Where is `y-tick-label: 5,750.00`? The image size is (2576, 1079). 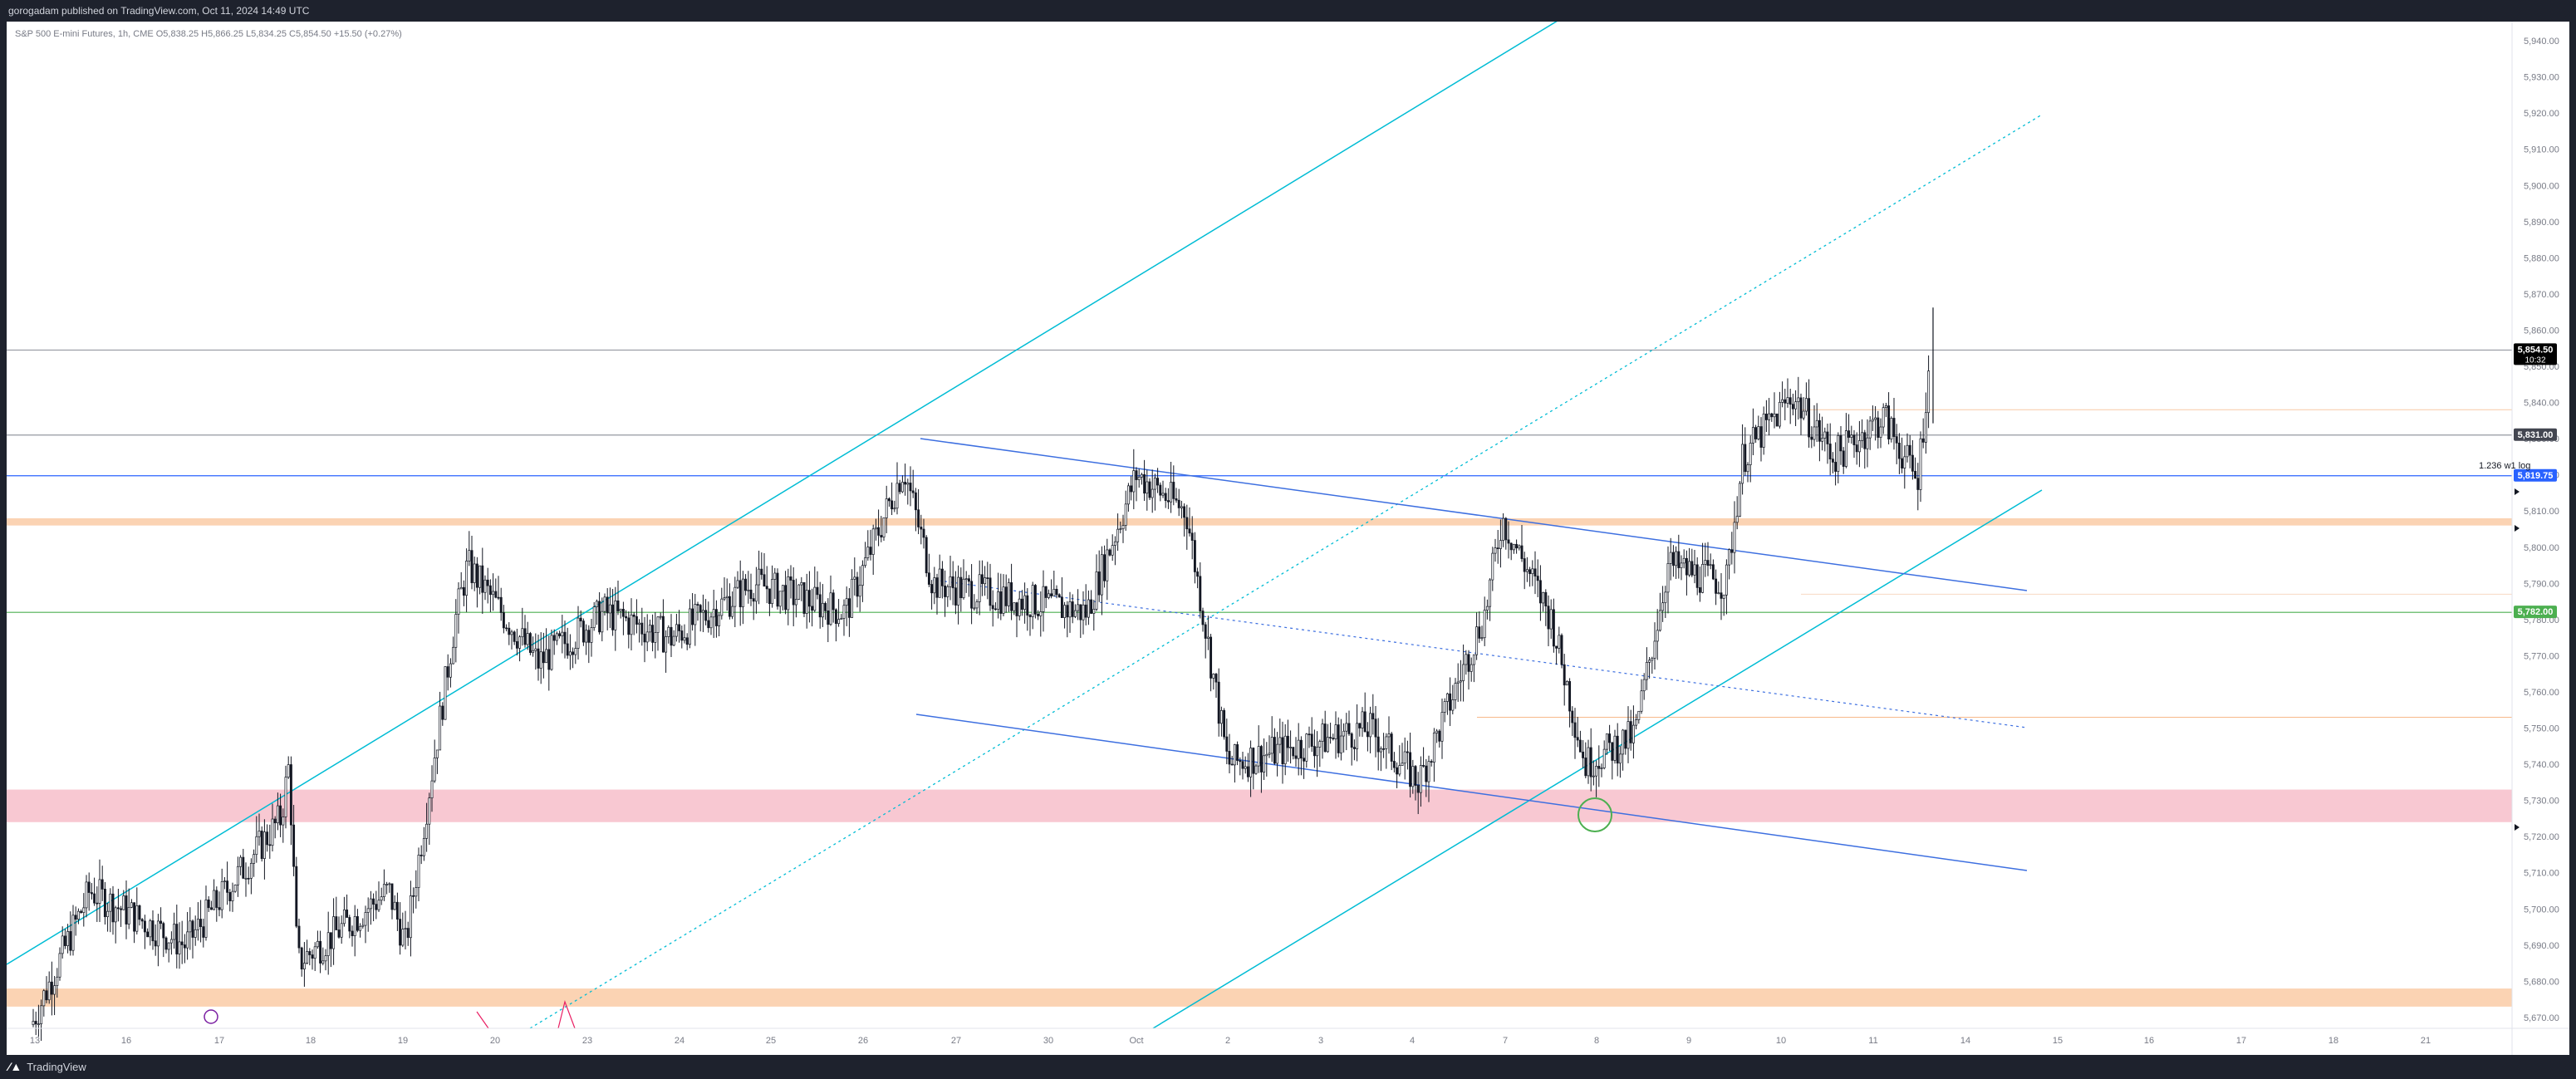
y-tick-label: 5,750.00 is located at coordinates (2541, 729).